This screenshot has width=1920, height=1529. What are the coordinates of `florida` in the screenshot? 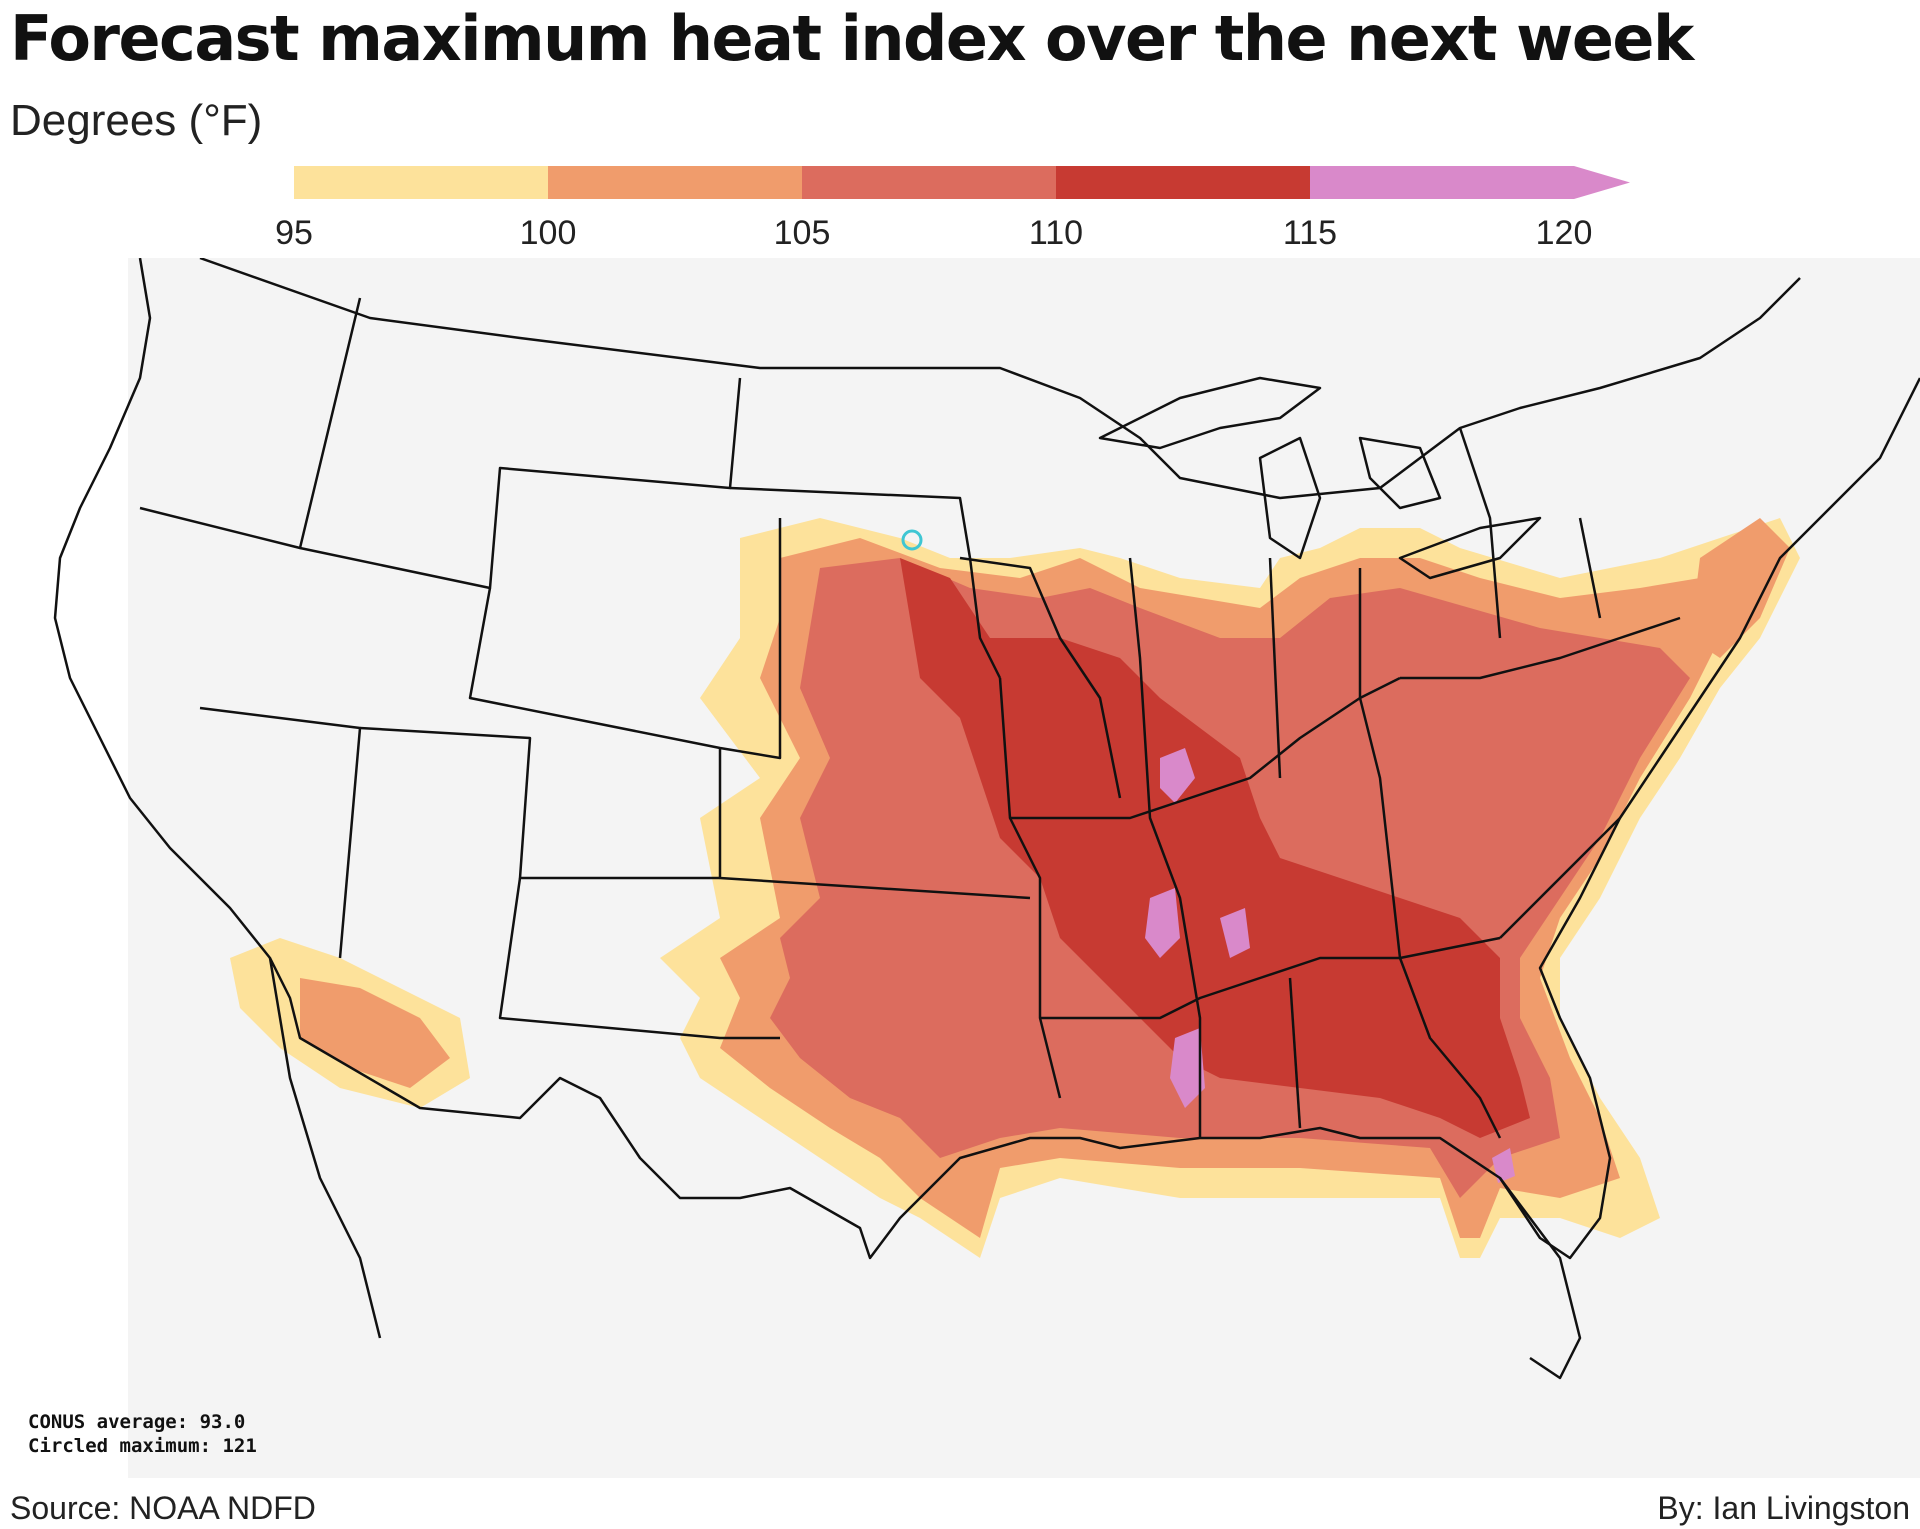 It's located at (1540, 1278).